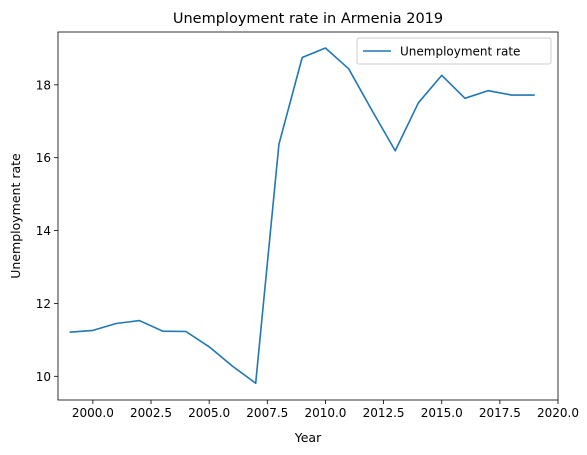 Image resolution: width=587 pixels, height=455 pixels. I want to click on x-tick-label: 2012.5, so click(384, 413).